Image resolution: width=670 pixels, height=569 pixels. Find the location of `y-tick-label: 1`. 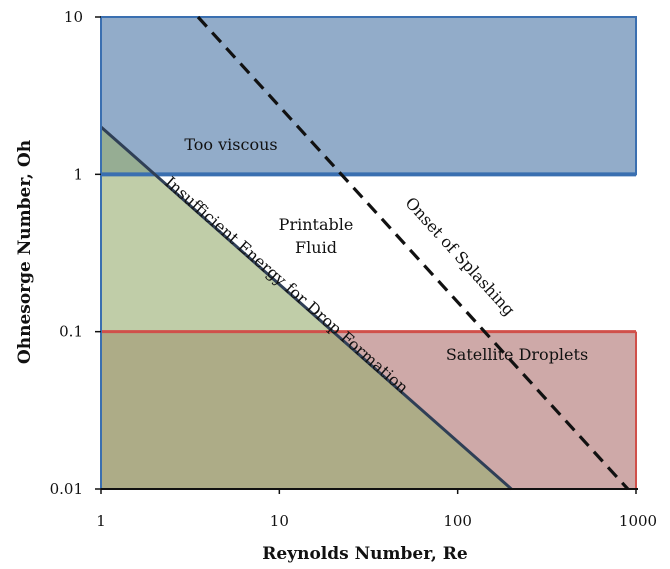

y-tick-label: 1 is located at coordinates (78, 174).